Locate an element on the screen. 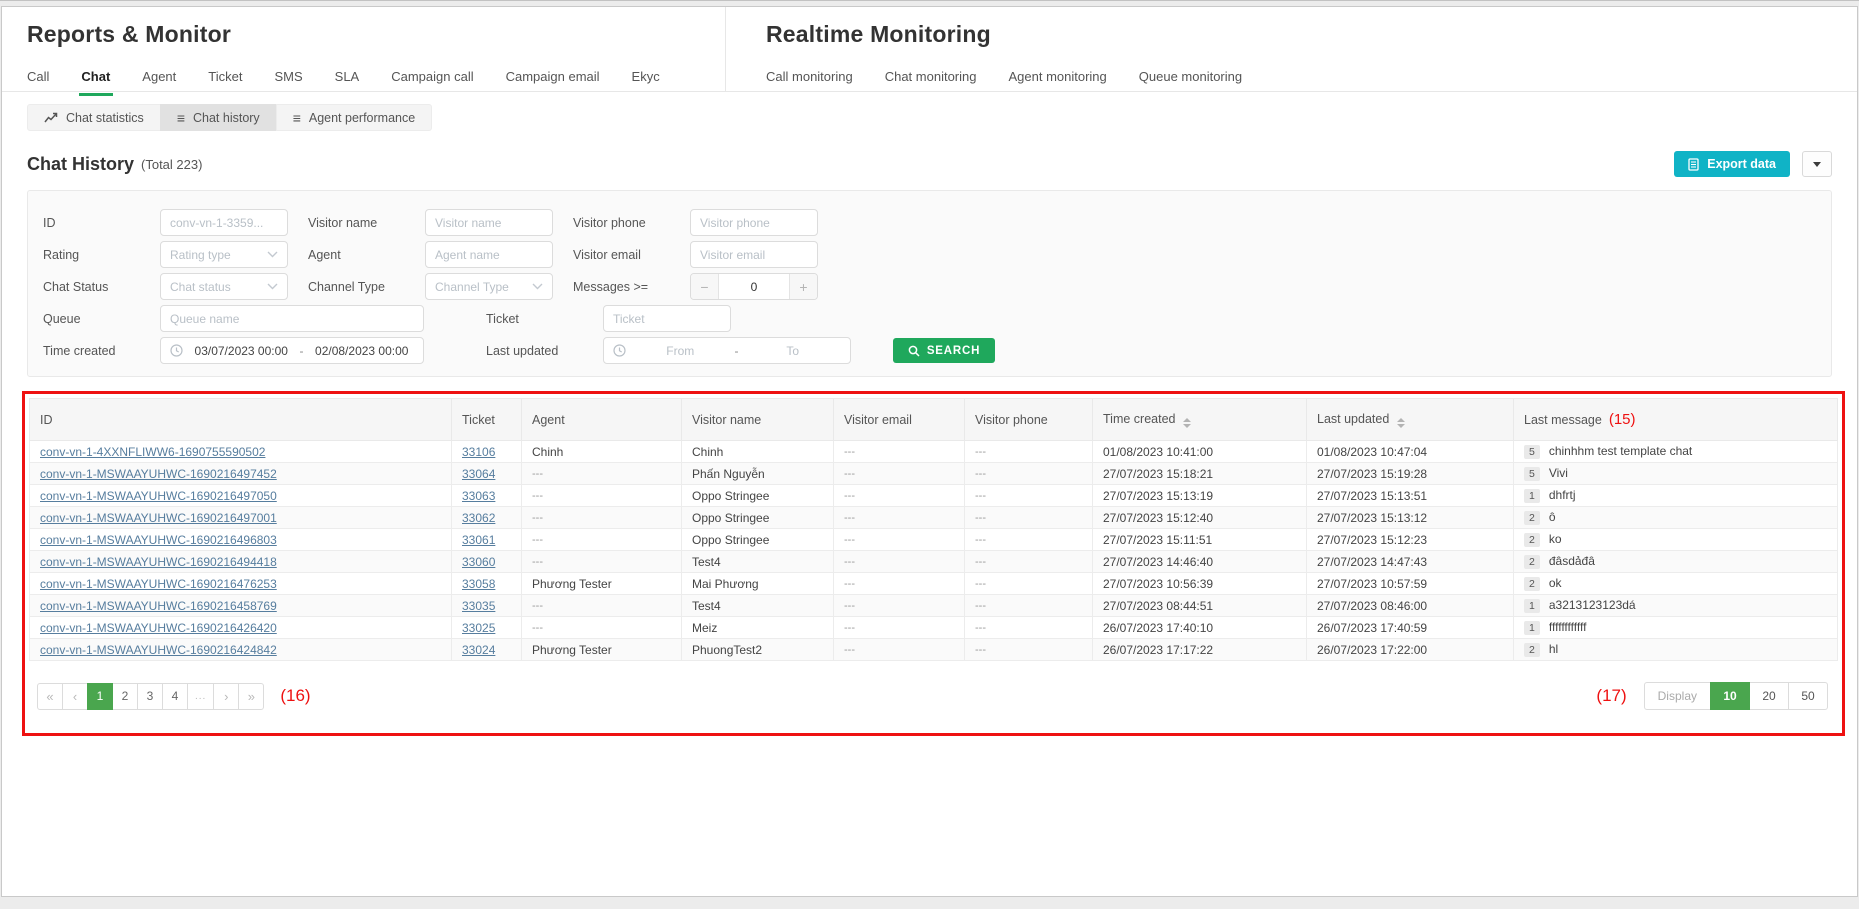  ticket-link: 33024 is located at coordinates (479, 649).